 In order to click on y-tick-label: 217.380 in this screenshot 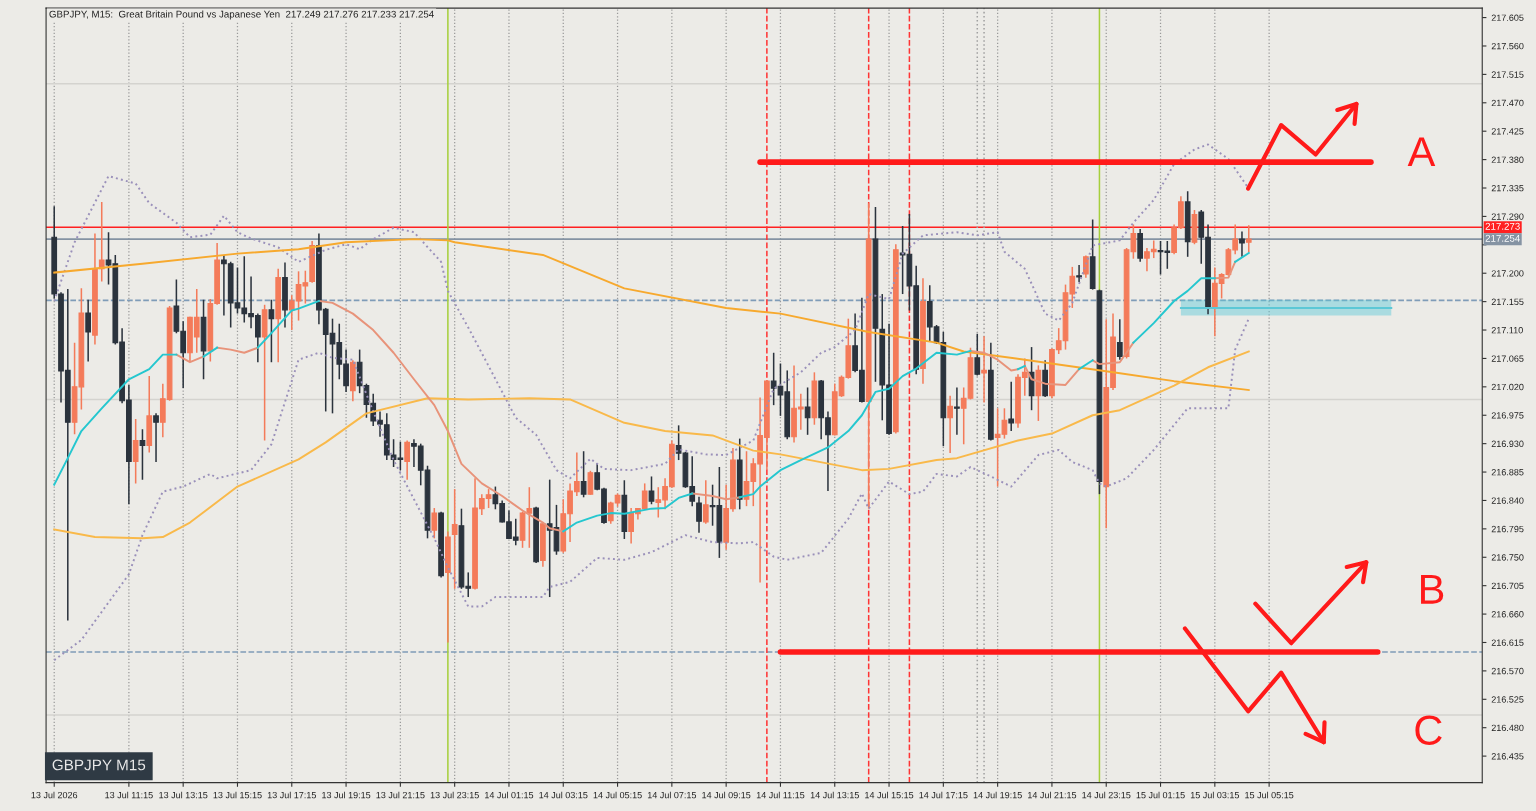, I will do `click(1507, 159)`.